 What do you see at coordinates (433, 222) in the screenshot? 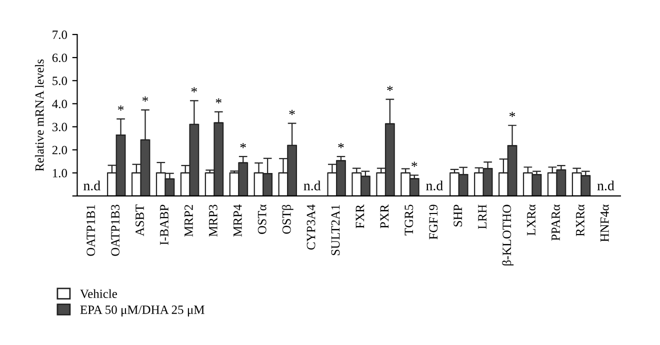
I see `x-tick-label: FGF19` at bounding box center [433, 222].